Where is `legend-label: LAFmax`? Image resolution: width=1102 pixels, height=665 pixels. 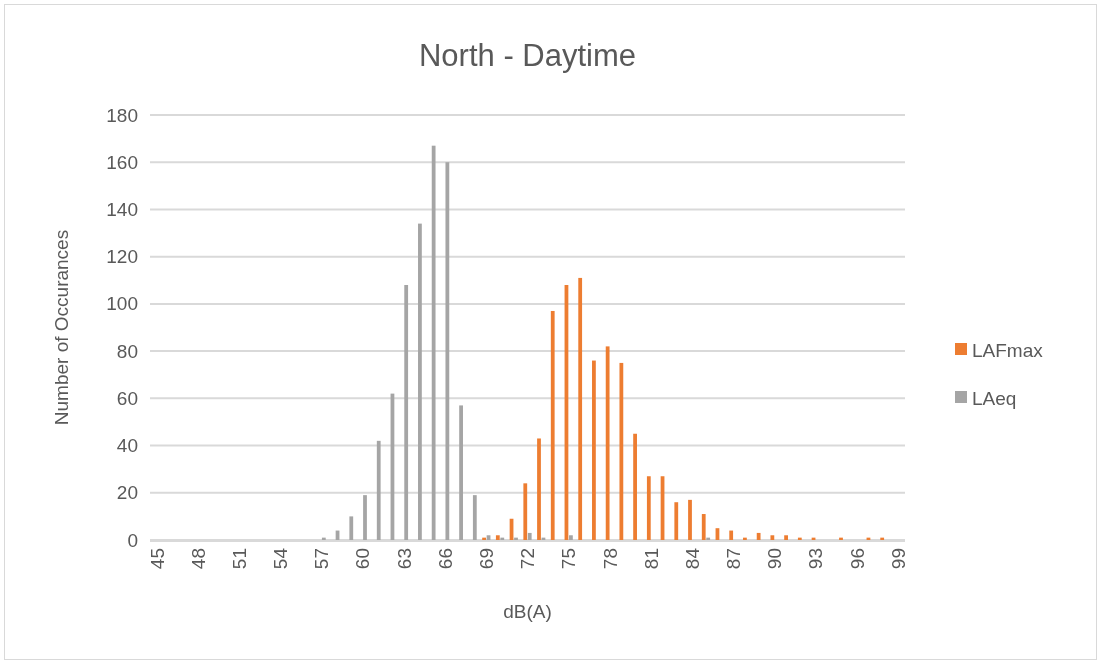 legend-label: LAFmax is located at coordinates (1008, 350).